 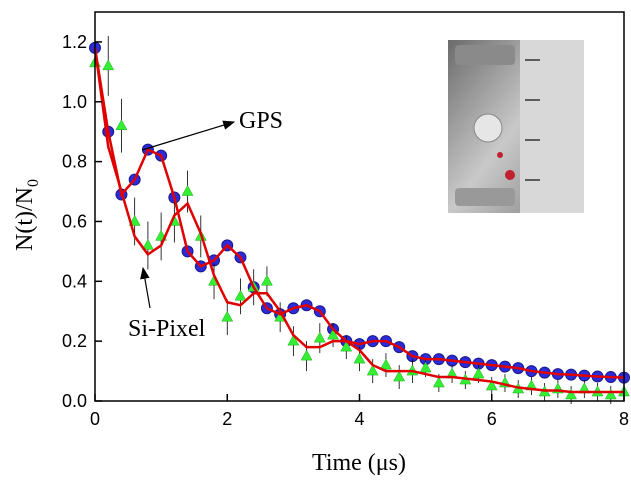 What do you see at coordinates (33, 183) in the screenshot?
I see `y-label-sub: 0` at bounding box center [33, 183].